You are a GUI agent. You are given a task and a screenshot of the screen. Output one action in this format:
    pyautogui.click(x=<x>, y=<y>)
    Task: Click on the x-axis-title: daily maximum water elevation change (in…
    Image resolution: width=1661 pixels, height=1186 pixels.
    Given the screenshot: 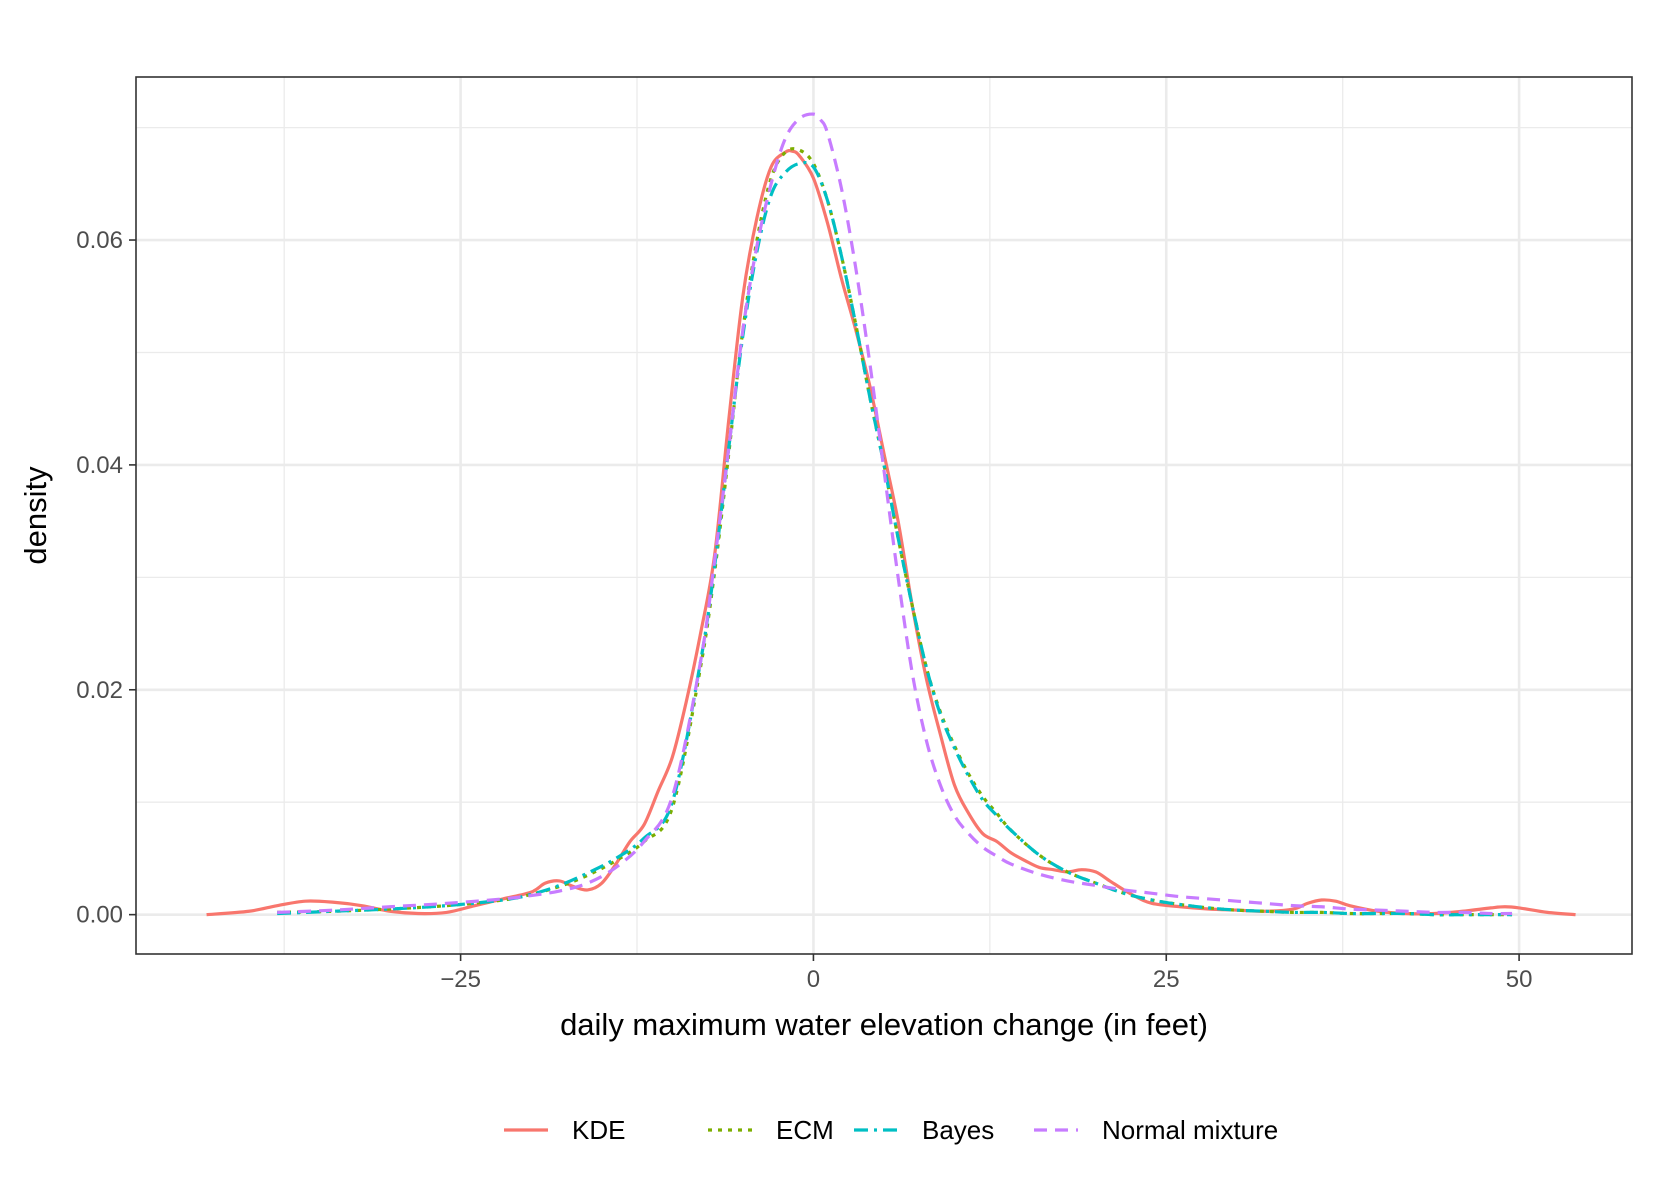 What is the action you would take?
    pyautogui.click(x=884, y=1024)
    